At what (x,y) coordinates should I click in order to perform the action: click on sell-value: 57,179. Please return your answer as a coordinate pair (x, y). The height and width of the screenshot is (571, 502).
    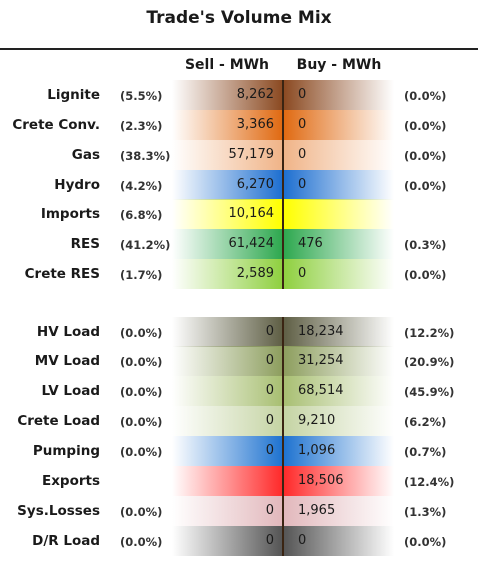
    Looking at the image, I should click on (251, 154).